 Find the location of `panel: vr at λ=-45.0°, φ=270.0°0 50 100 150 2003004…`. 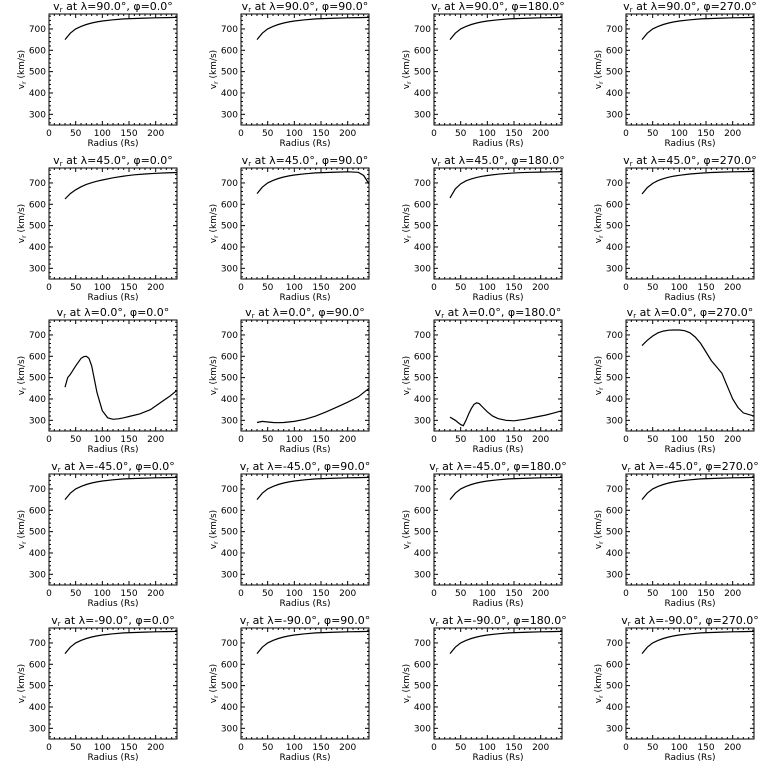

panel: vr at λ=-45.0°, φ=270.0°0 50 100 150 2003004… is located at coordinates (676, 534).